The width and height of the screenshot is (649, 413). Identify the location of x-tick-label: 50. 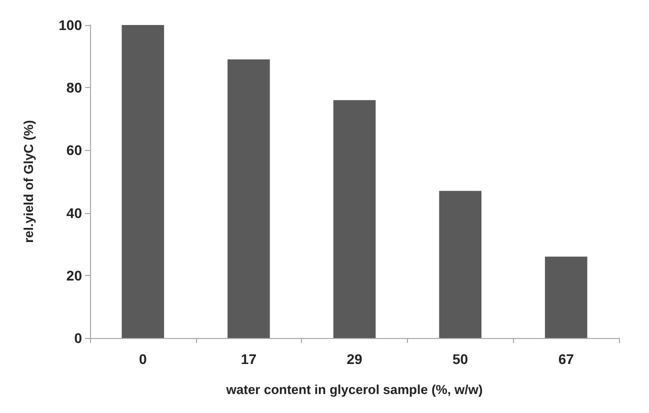
(460, 359).